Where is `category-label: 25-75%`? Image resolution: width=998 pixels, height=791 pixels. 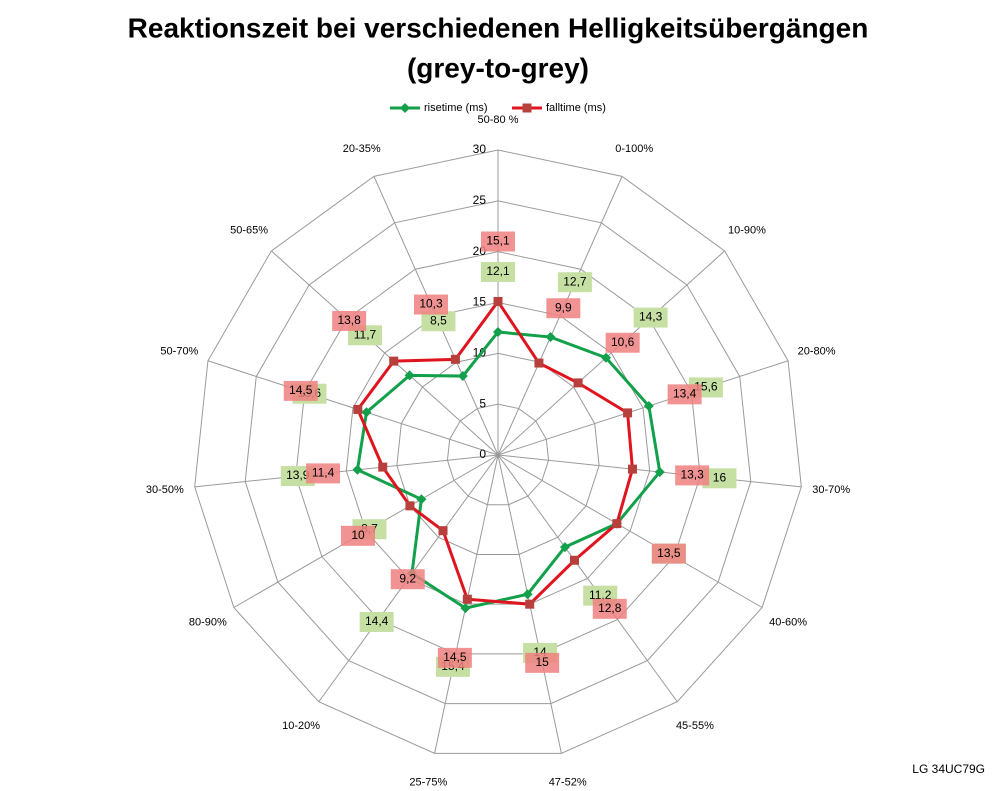 category-label: 25-75% is located at coordinates (428, 781).